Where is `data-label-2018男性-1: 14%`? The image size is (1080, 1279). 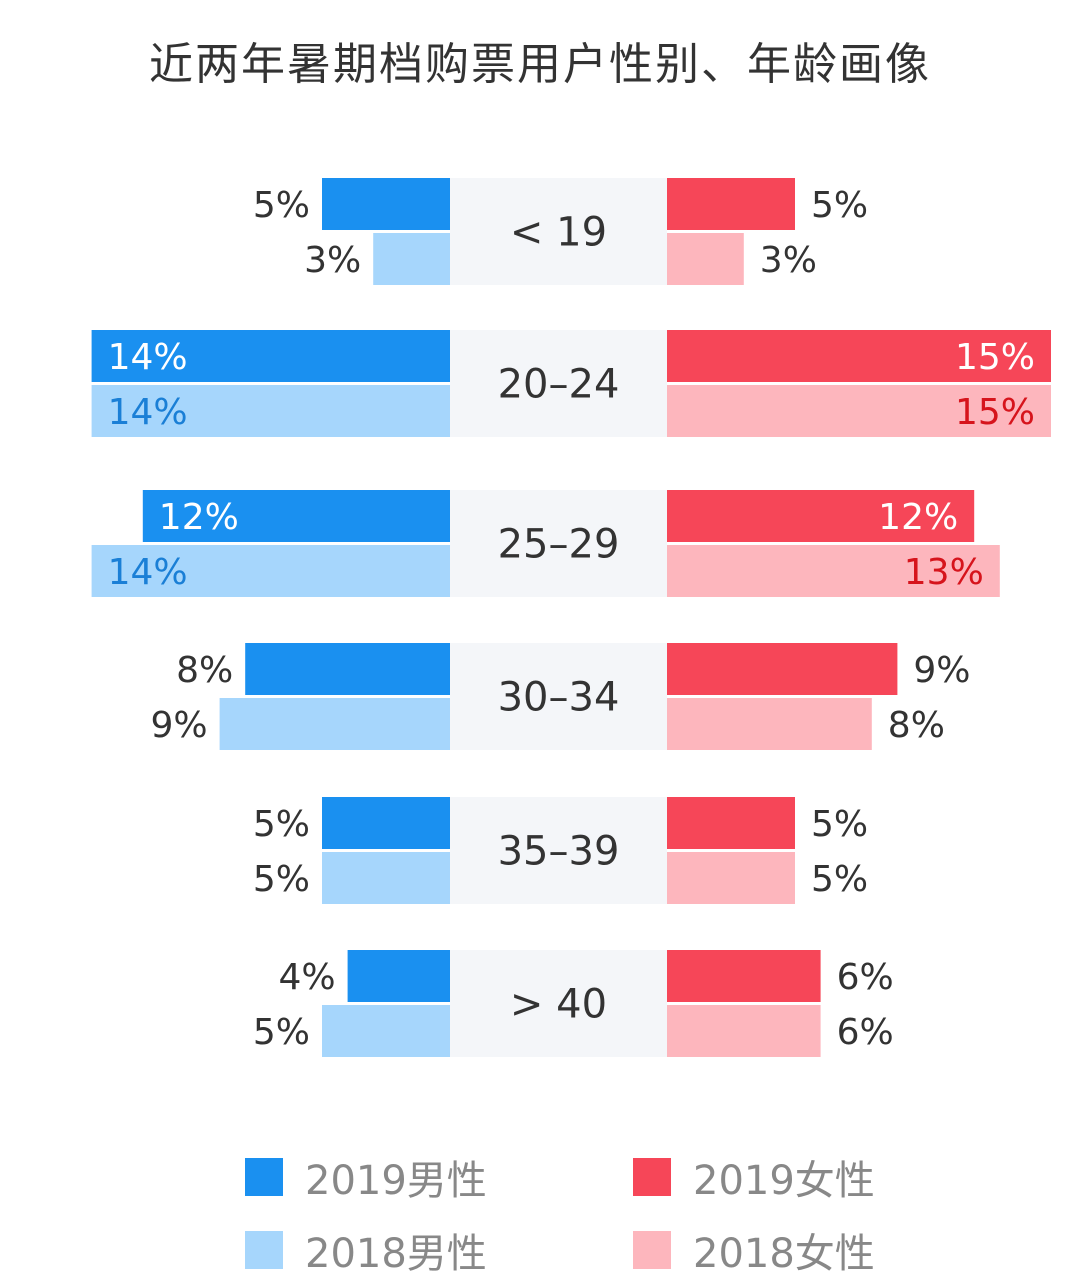 data-label-2018男性-1: 14% is located at coordinates (148, 412).